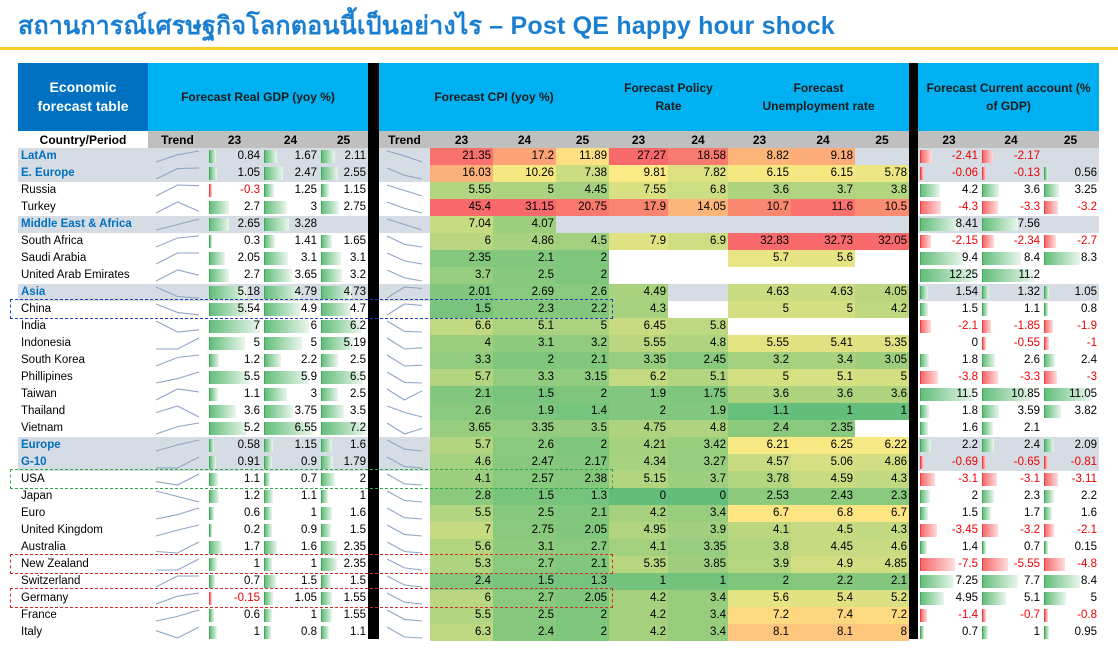 Image resolution: width=1118 pixels, height=654 pixels. I want to click on gdp-value-text: 1.7, so click(252, 547).